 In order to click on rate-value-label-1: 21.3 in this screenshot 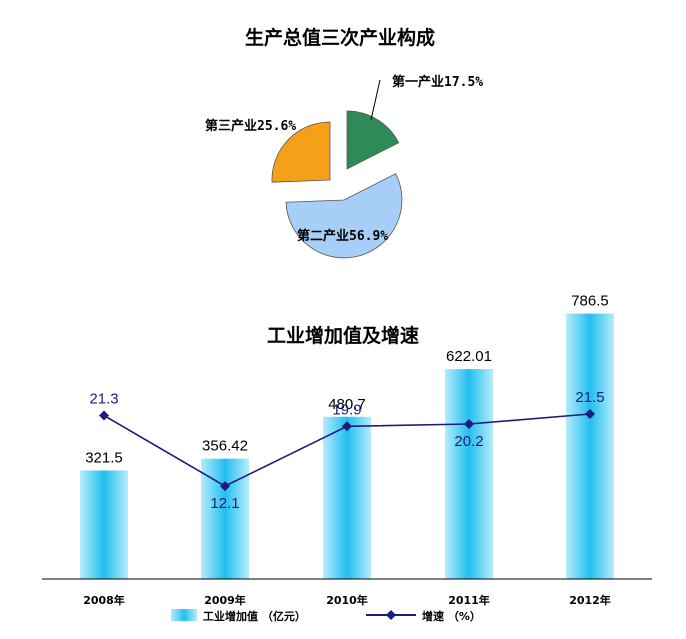, I will do `click(103, 399)`.